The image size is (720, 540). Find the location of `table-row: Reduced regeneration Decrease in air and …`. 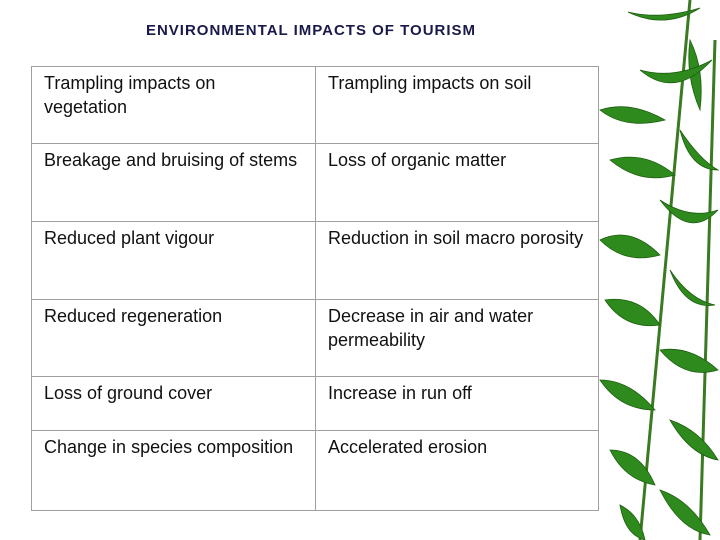

table-row: Reduced regeneration Decrease in air and … is located at coordinates (315, 338).